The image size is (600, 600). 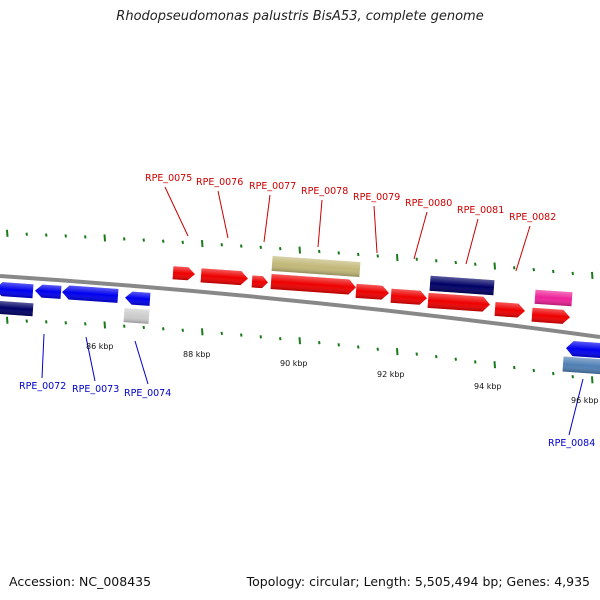 What do you see at coordinates (136, 316) in the screenshot?
I see `gene-box-rpe-0074b` at bounding box center [136, 316].